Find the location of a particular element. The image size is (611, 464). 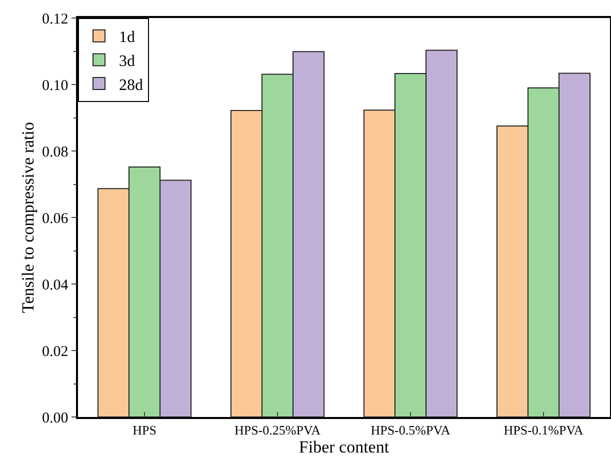

y-tick-label: 0.10 is located at coordinates (55, 86).